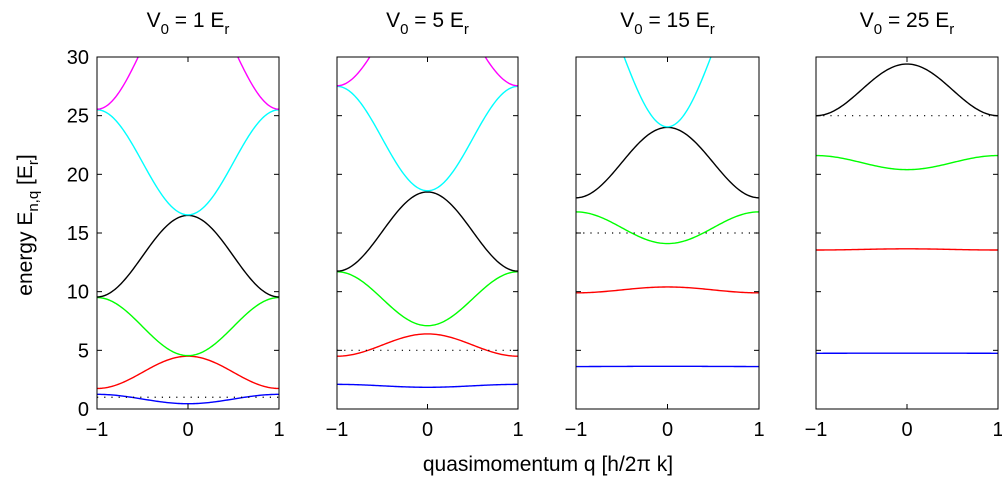 This screenshot has height=480, width=1002. Describe the element at coordinates (78, 293) in the screenshot. I see `y-tick-label: 10` at that location.